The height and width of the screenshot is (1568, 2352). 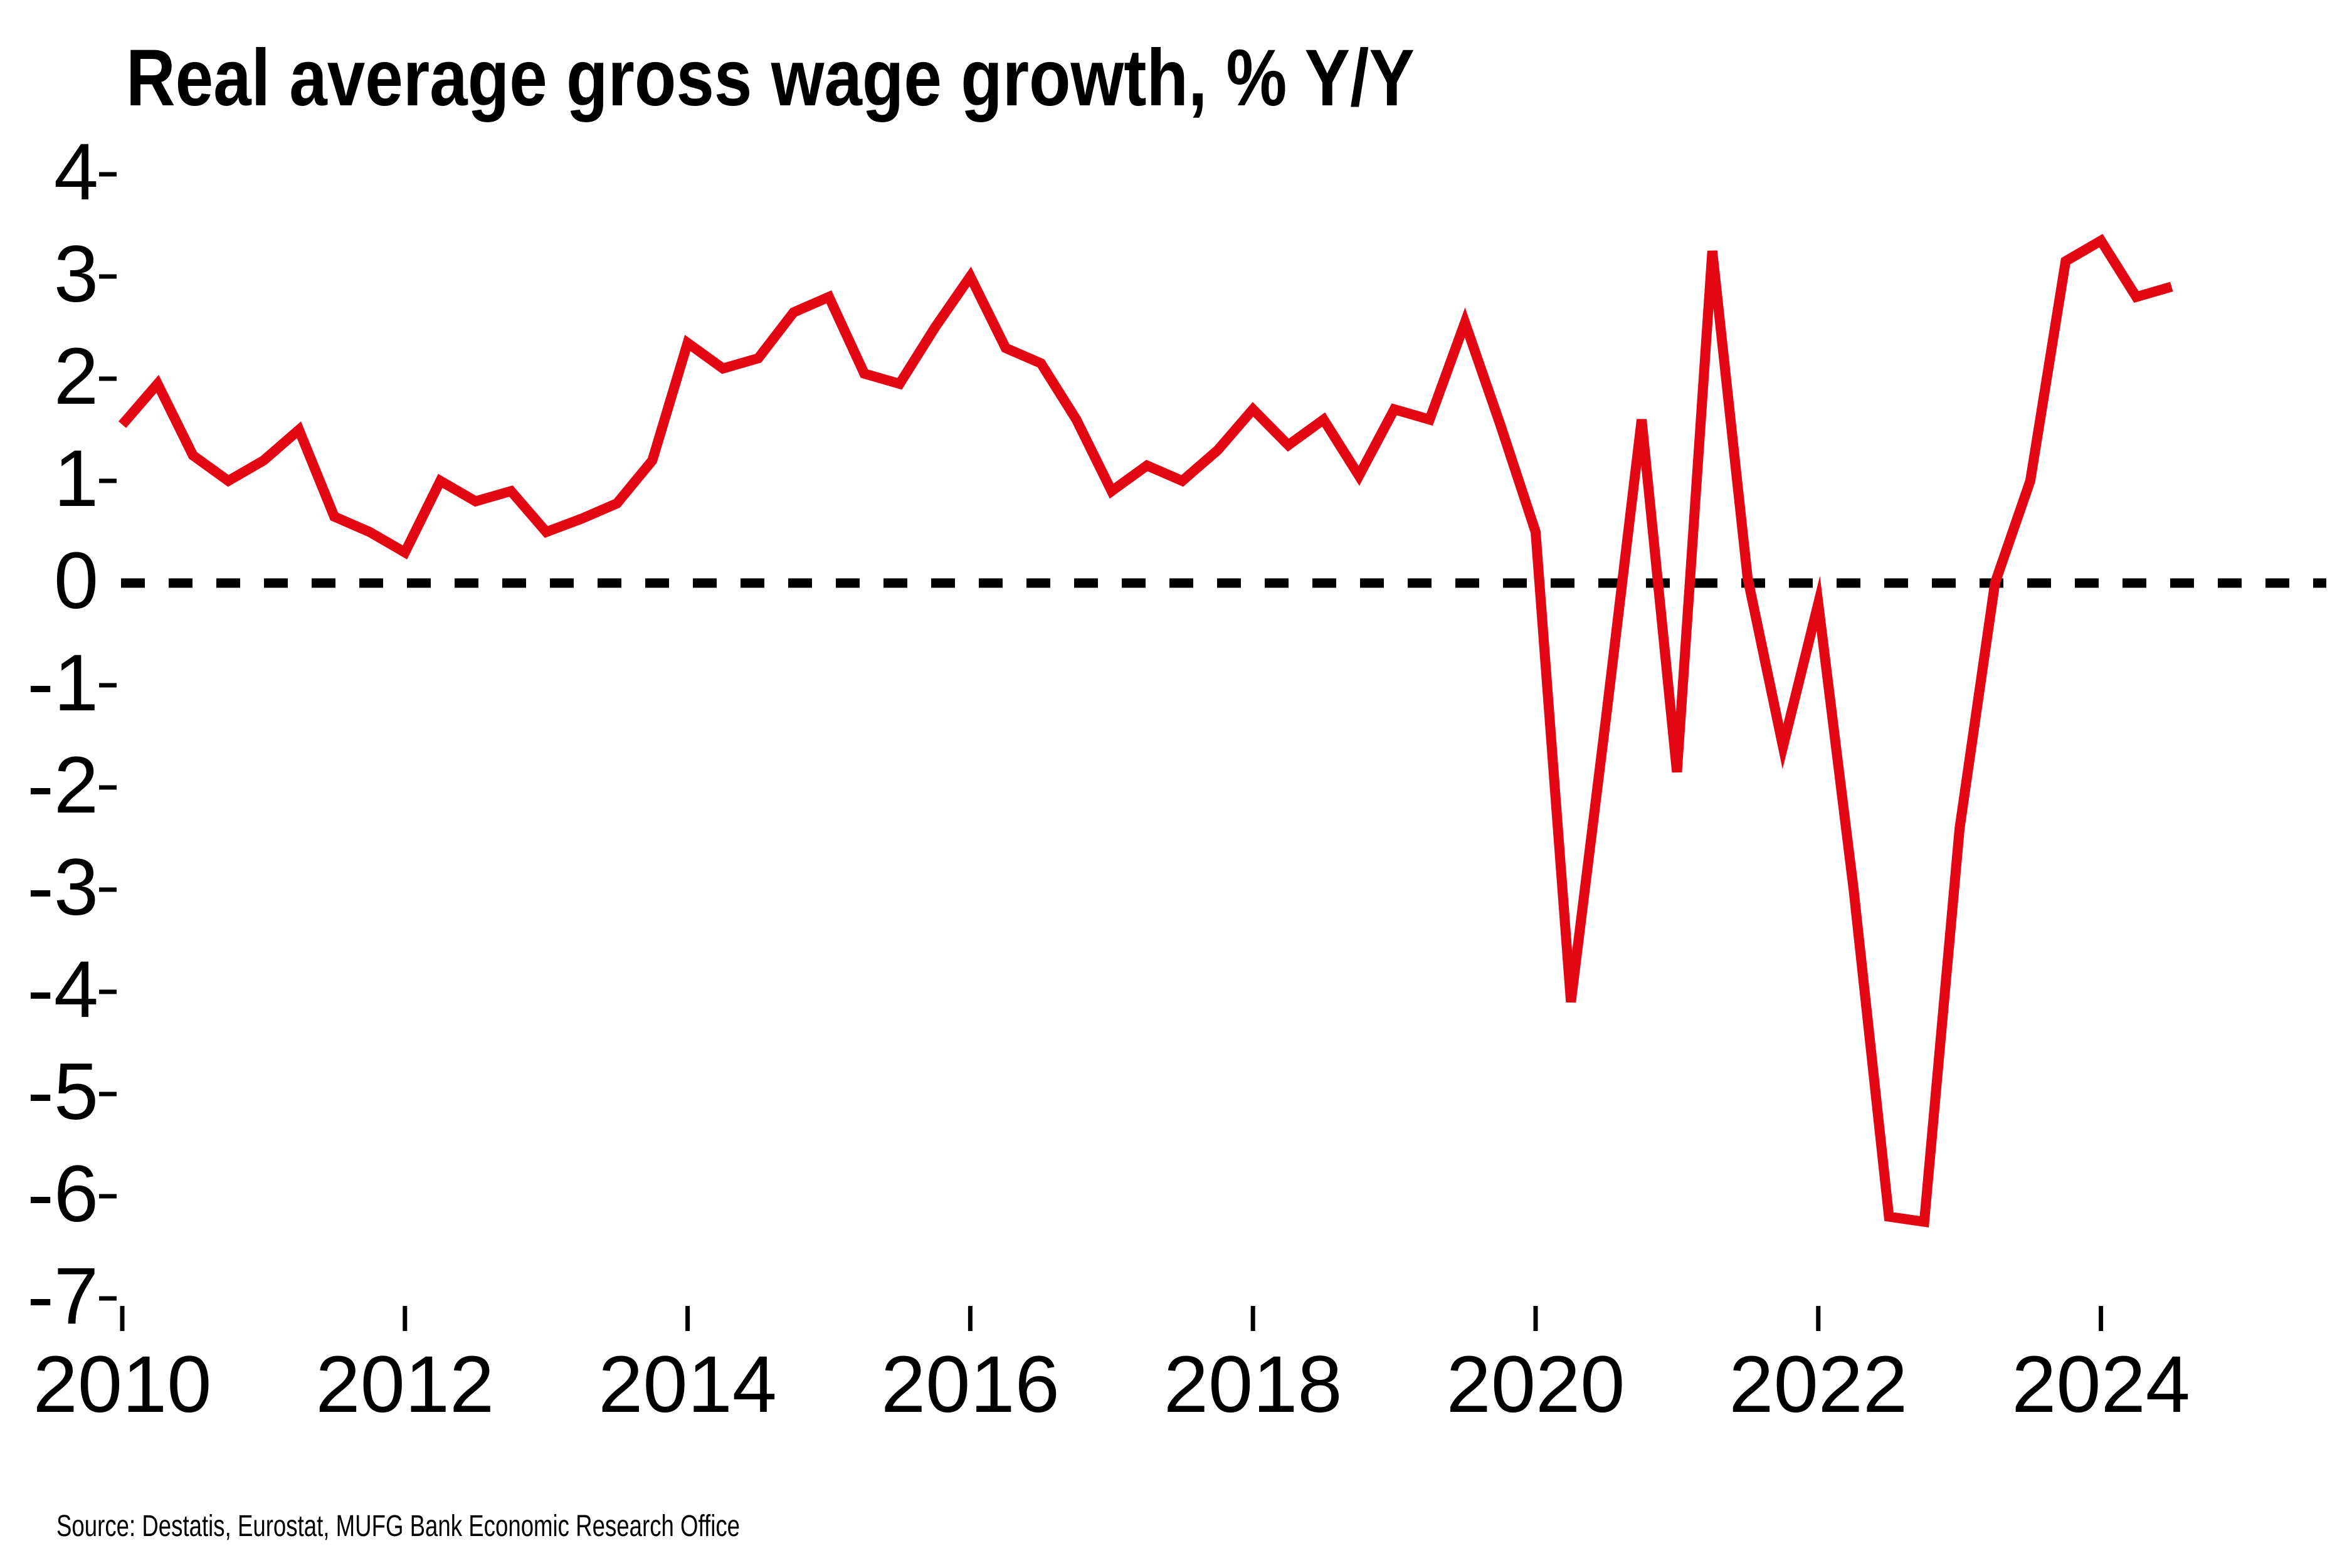 What do you see at coordinates (404, 1384) in the screenshot?
I see `x-tick-label-2012: 2012` at bounding box center [404, 1384].